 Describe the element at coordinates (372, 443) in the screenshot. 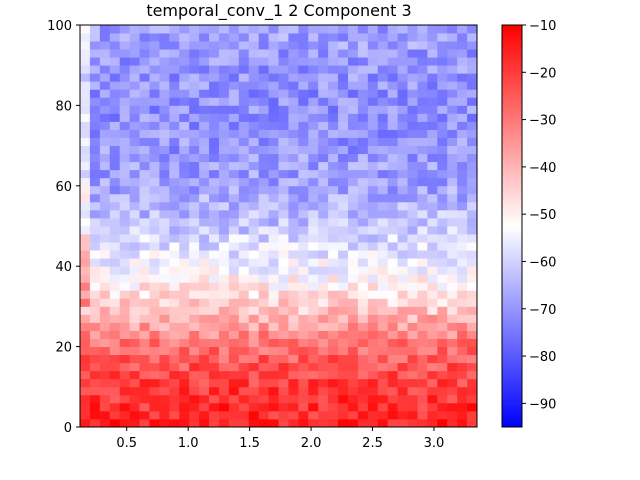

I see `x-tick-label: 2.5` at that location.